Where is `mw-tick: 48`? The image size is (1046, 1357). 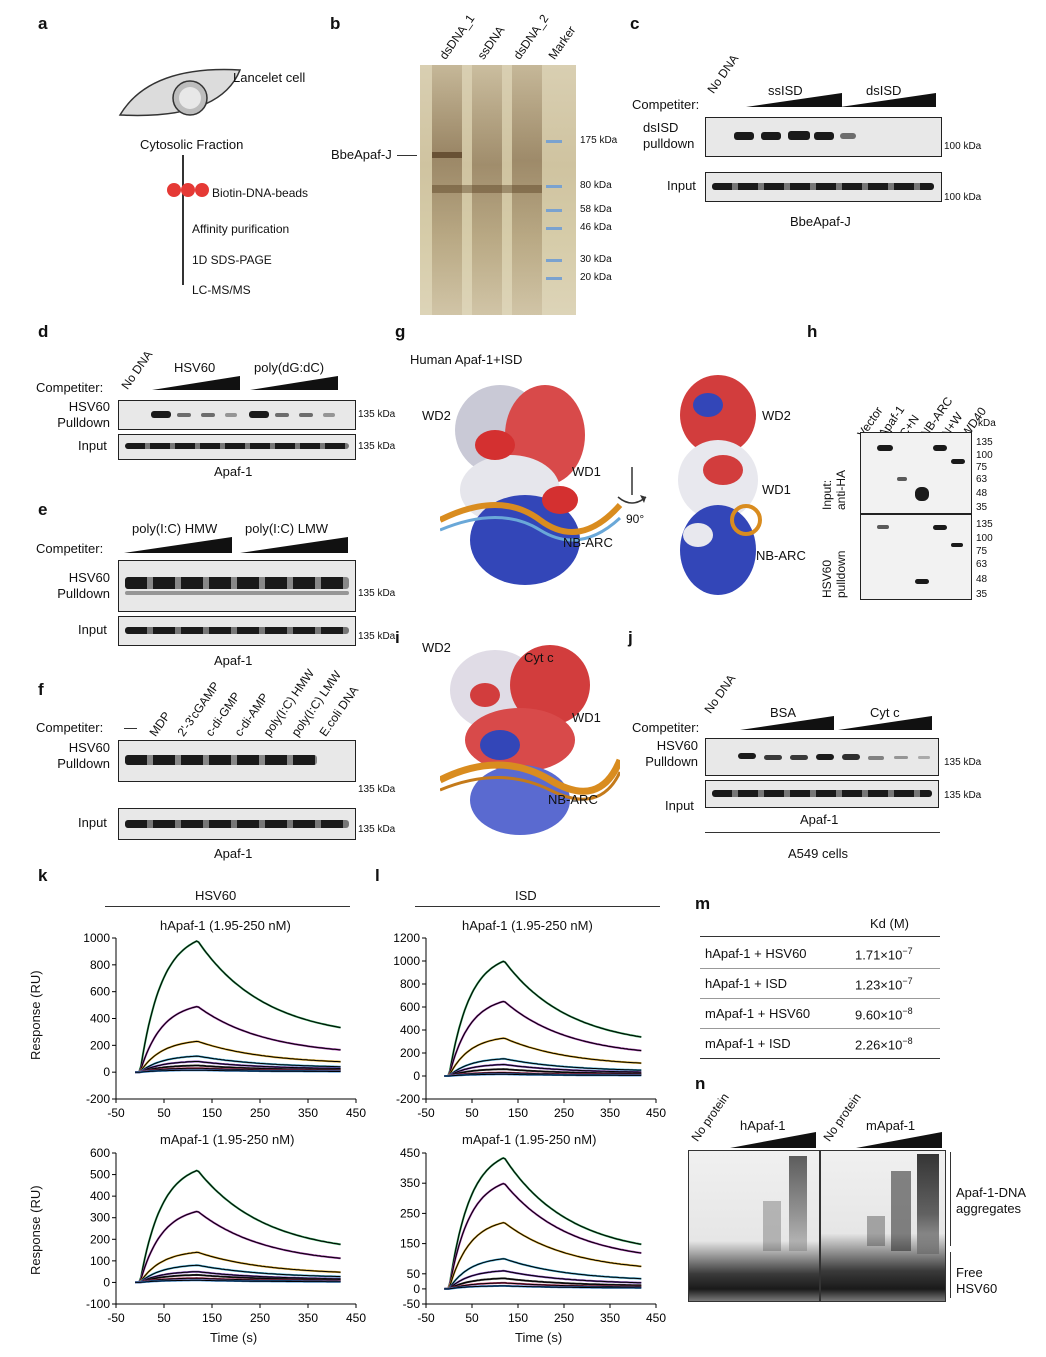
mw-tick: 48 is located at coordinates (982, 579).